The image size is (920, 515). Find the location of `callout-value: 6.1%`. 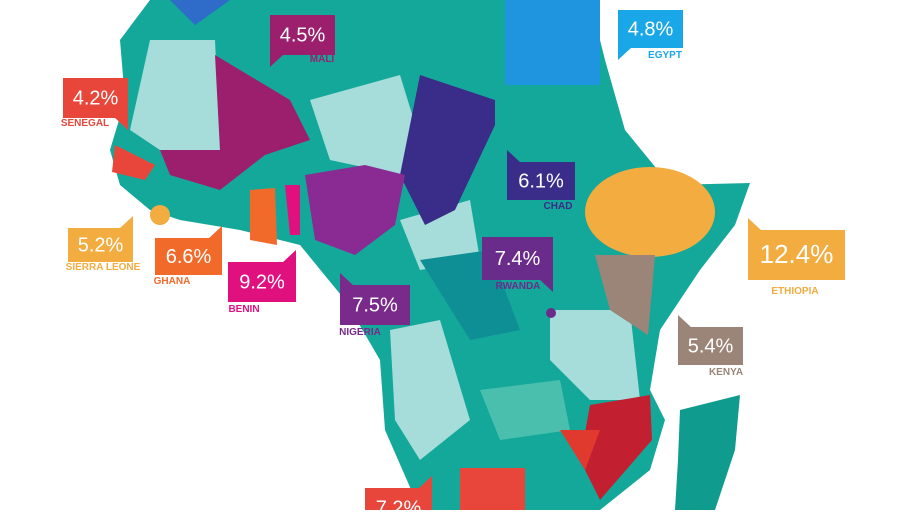

callout-value: 6.1% is located at coordinates (541, 181).